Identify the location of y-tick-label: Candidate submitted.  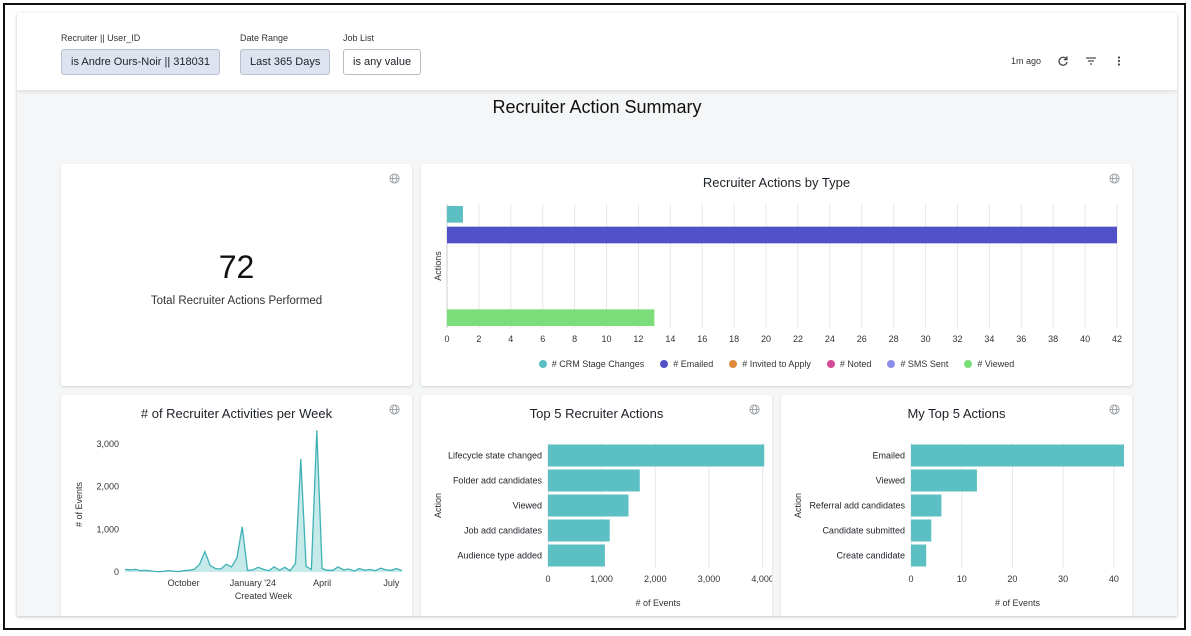
(863, 531).